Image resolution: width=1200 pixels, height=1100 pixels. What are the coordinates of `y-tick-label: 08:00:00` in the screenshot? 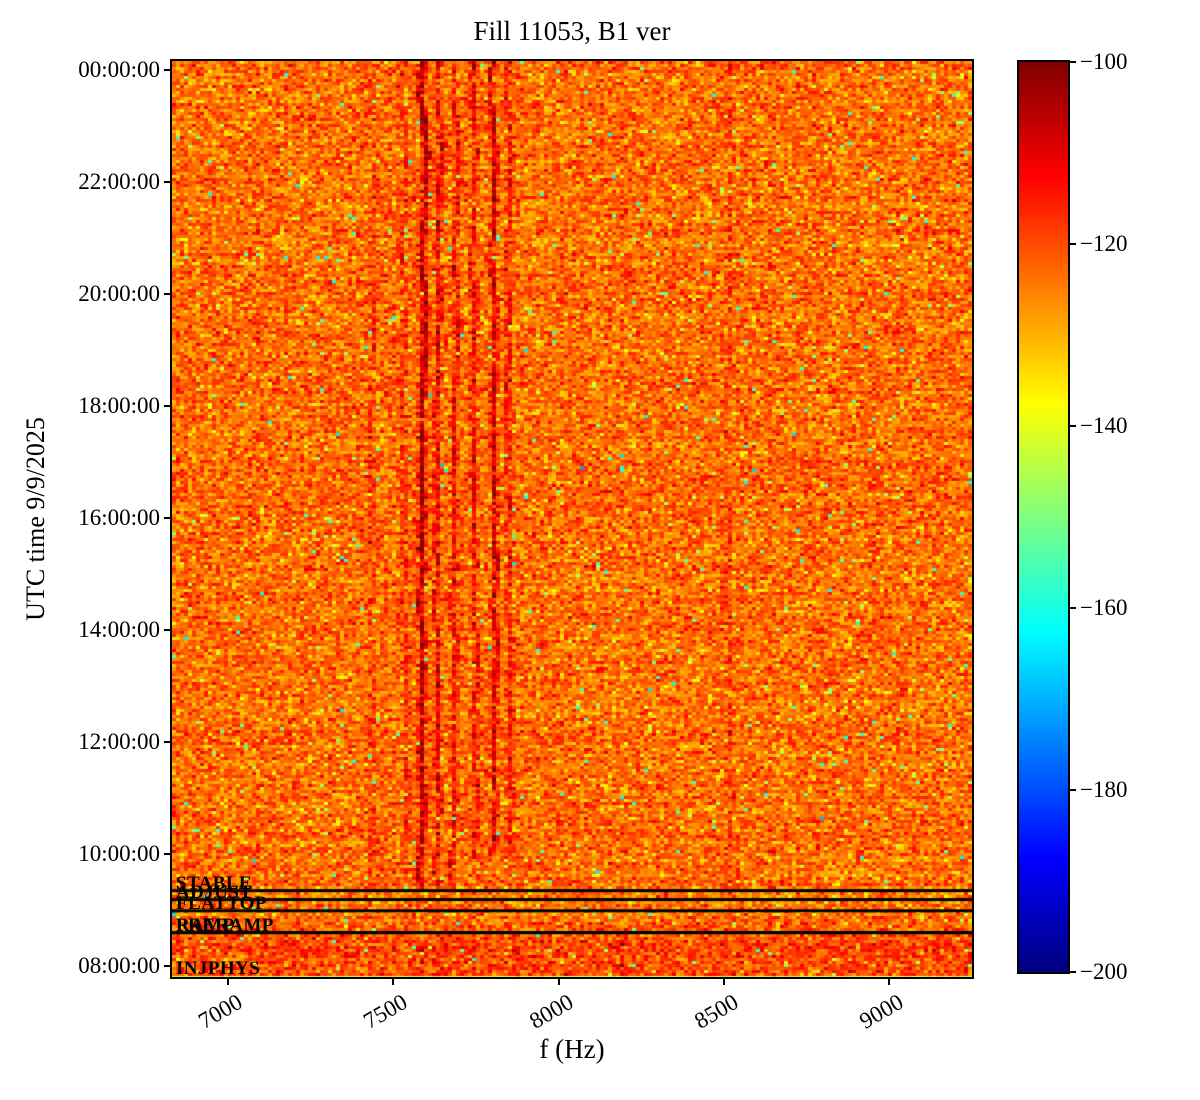 It's located at (119, 965).